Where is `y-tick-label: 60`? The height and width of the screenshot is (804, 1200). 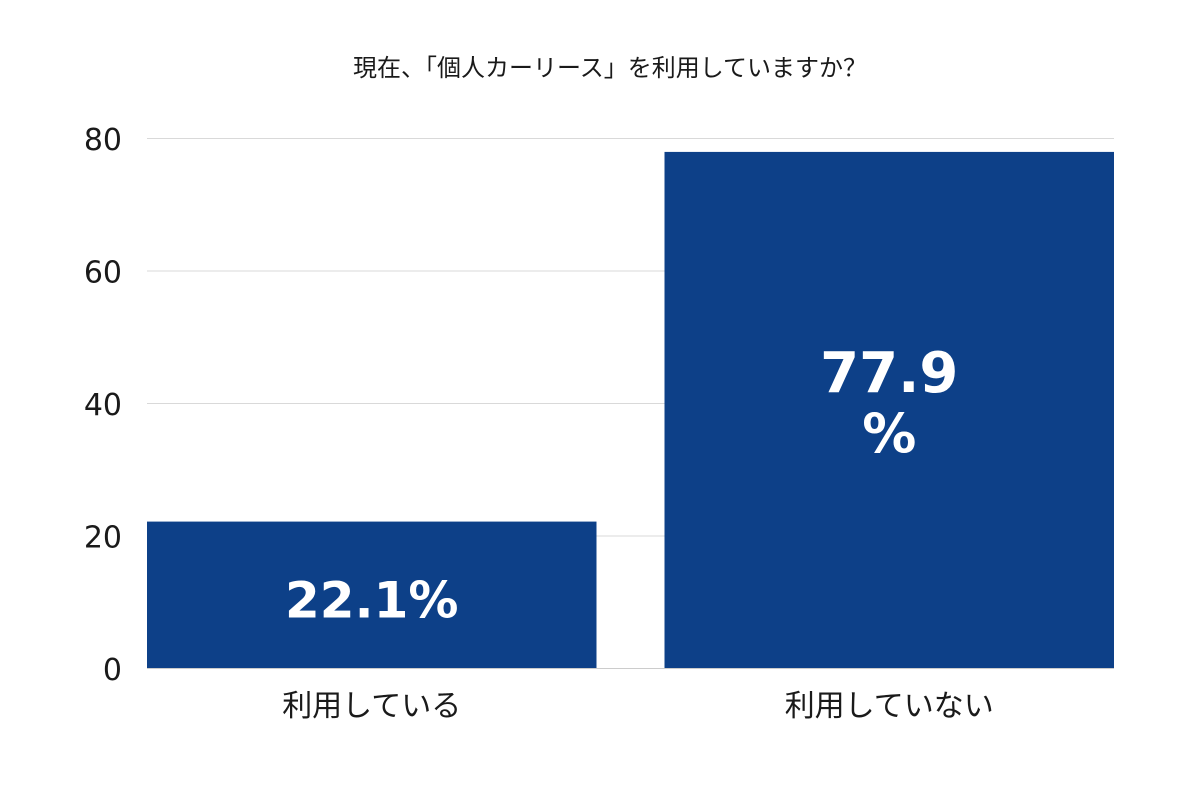 y-tick-label: 60 is located at coordinates (103, 273).